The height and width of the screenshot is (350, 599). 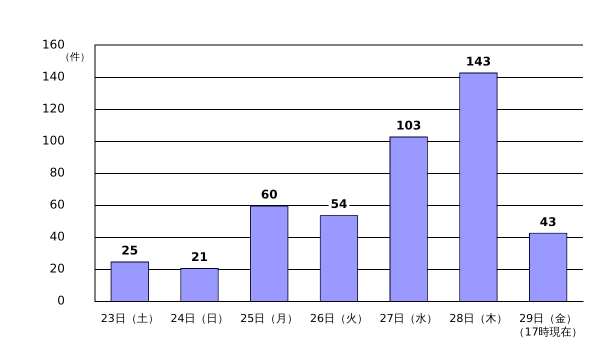 I want to click on data-label: 60, so click(x=269, y=195).